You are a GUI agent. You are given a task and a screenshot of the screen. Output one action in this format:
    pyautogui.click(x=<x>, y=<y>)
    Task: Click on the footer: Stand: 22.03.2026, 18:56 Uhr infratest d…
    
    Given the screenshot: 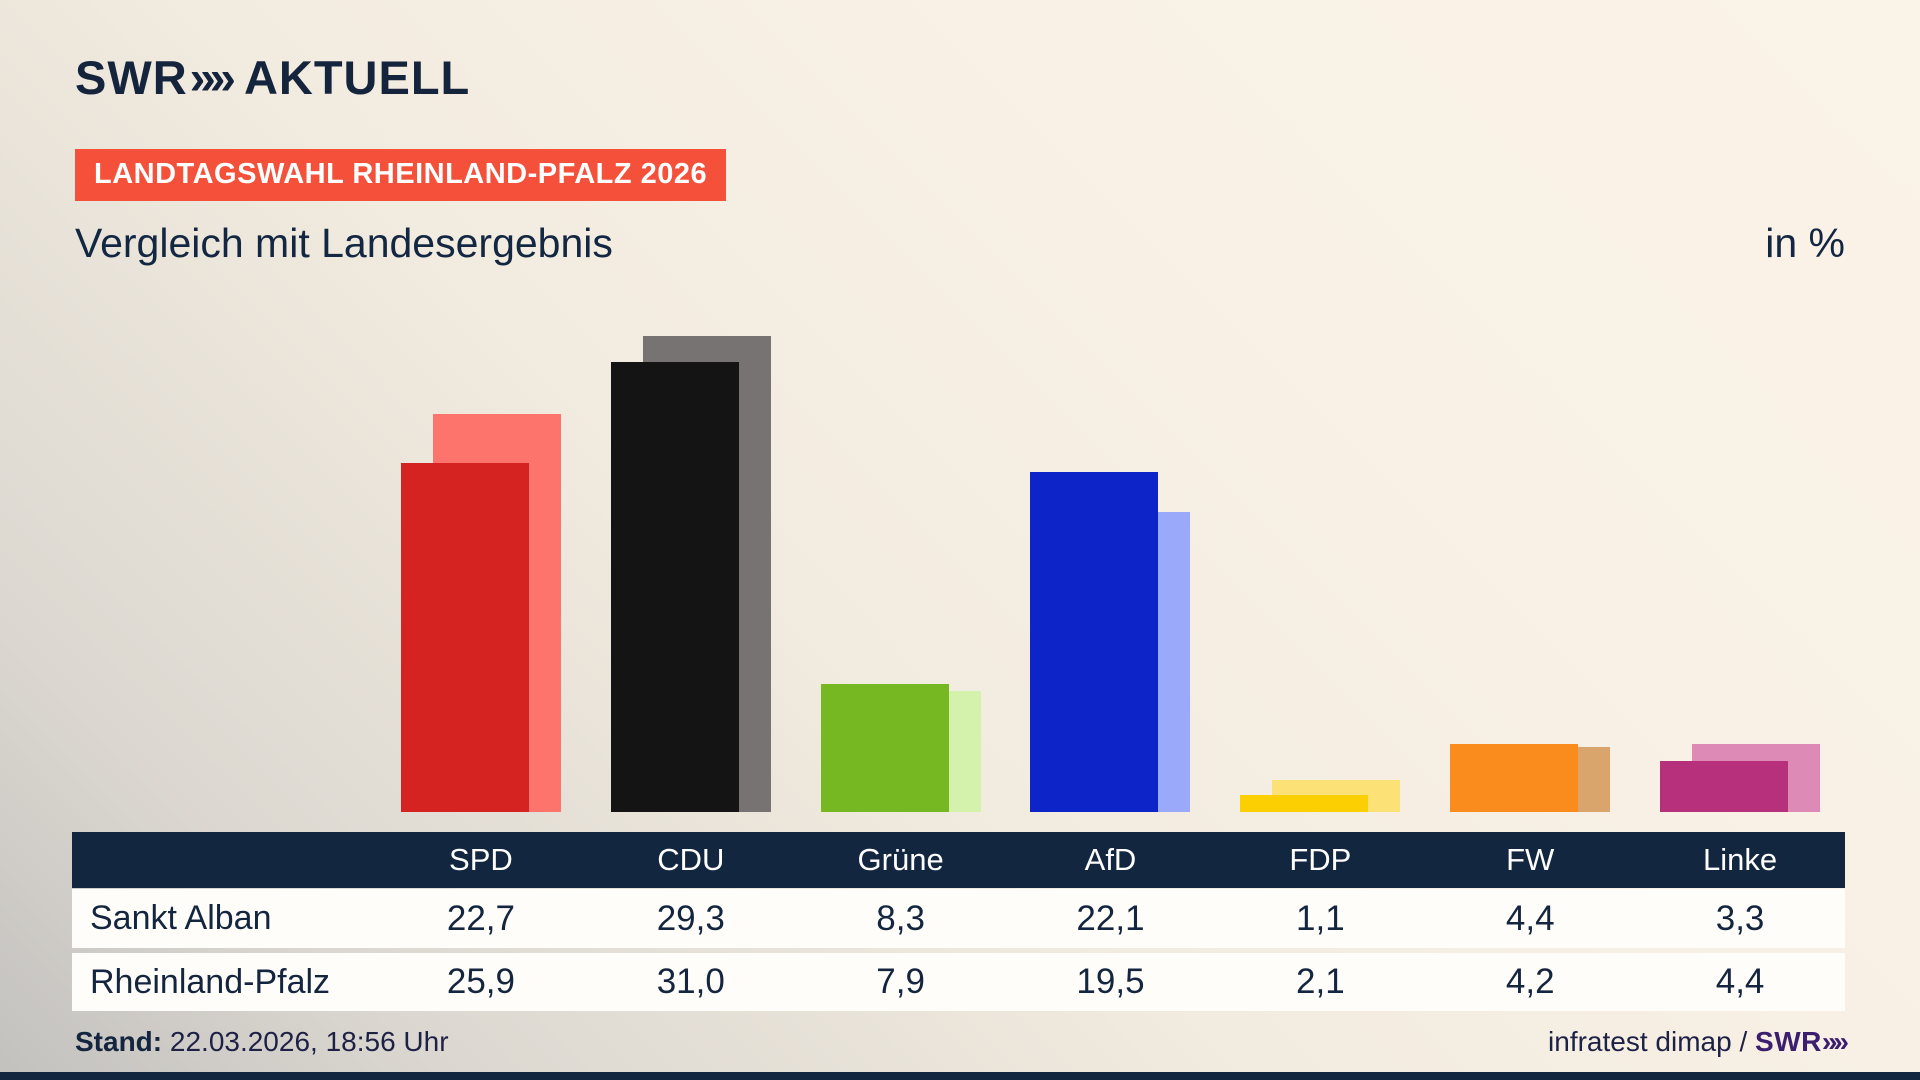 What is the action you would take?
    pyautogui.click(x=962, y=1042)
    